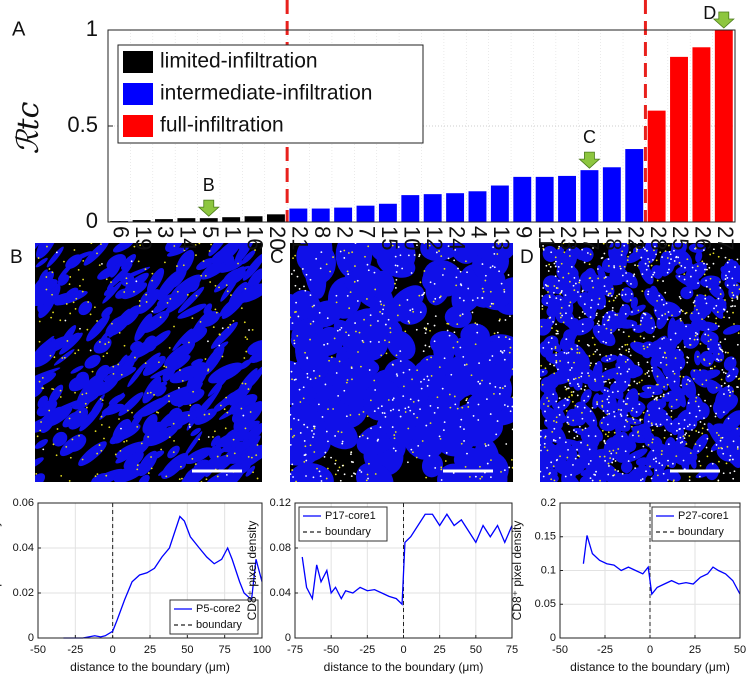 The image size is (756, 679). I want to click on panel-label: C, so click(277, 257).